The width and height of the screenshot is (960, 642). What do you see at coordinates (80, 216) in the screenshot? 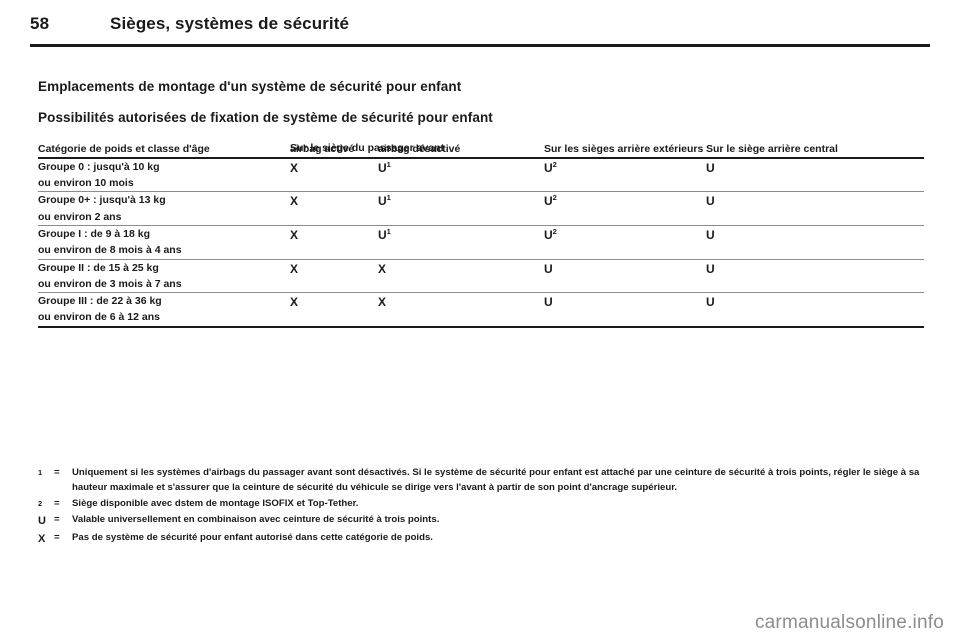
I see `category-line-2: ou environ 2 ans` at bounding box center [80, 216].